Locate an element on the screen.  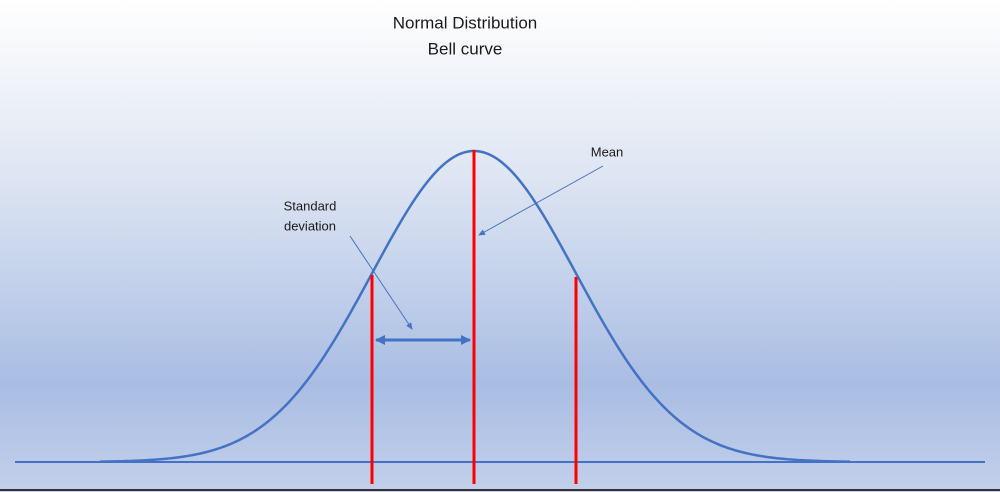
subtitle-line: Bell curve is located at coordinates (465, 48).